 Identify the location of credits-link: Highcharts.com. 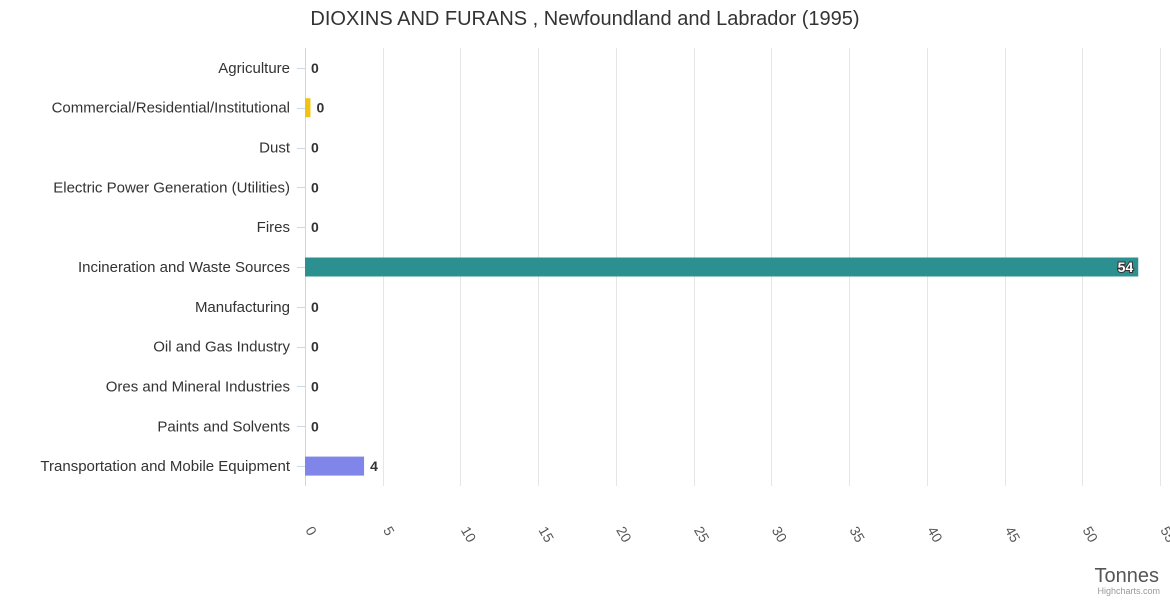
(1128, 591).